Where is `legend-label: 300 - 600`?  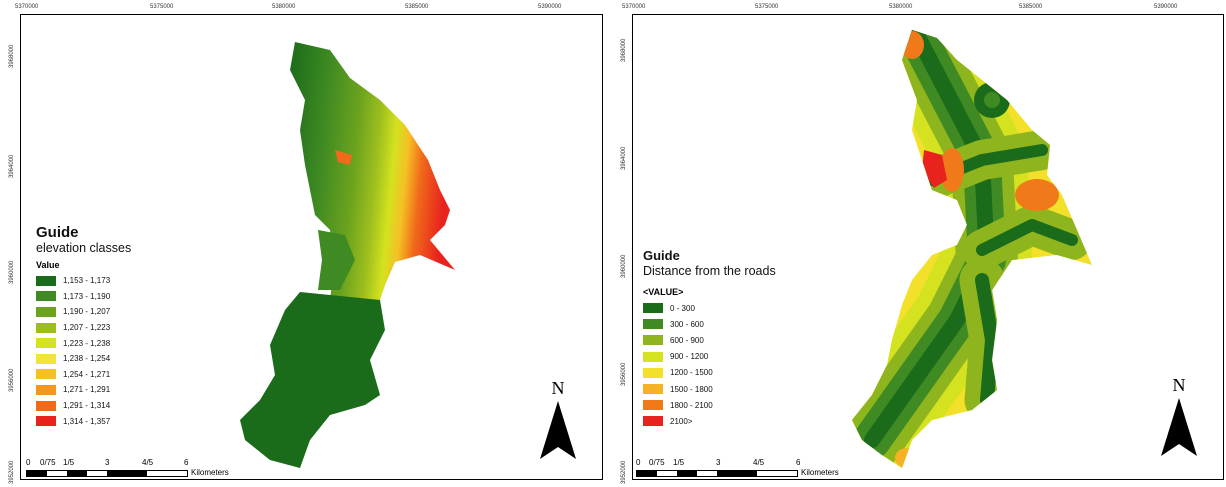 legend-label: 300 - 600 is located at coordinates (687, 324).